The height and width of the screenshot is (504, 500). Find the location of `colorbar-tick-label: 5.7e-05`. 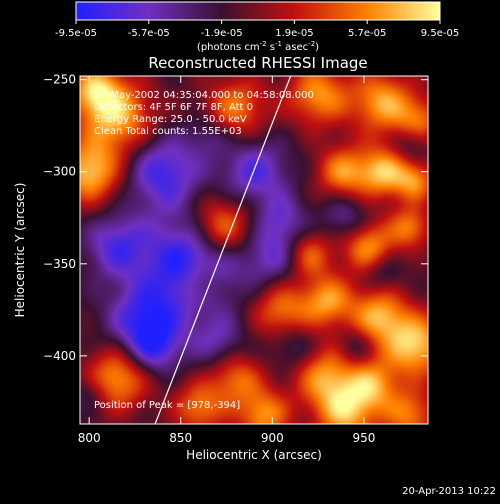

colorbar-tick-label: 5.7e-05 is located at coordinates (367, 33).